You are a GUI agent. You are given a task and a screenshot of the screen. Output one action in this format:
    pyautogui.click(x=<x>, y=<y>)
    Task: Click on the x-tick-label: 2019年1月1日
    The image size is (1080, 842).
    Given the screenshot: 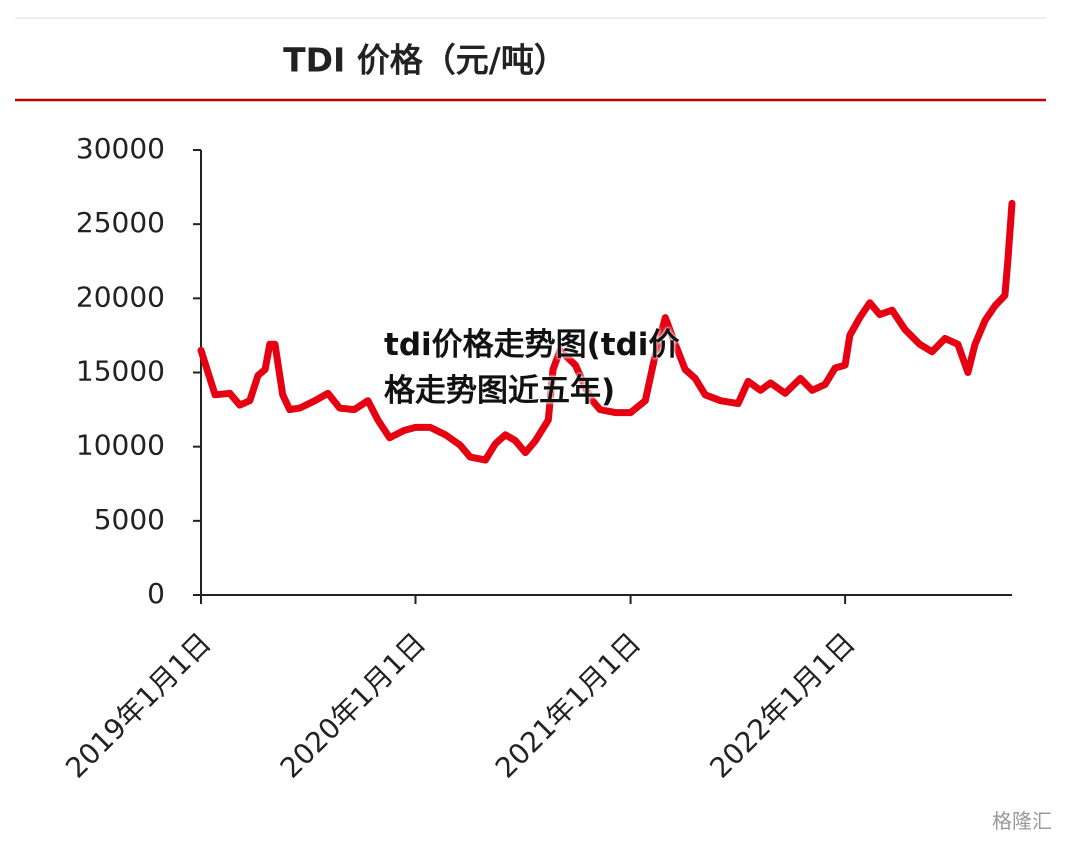 What is the action you would take?
    pyautogui.click(x=138, y=705)
    